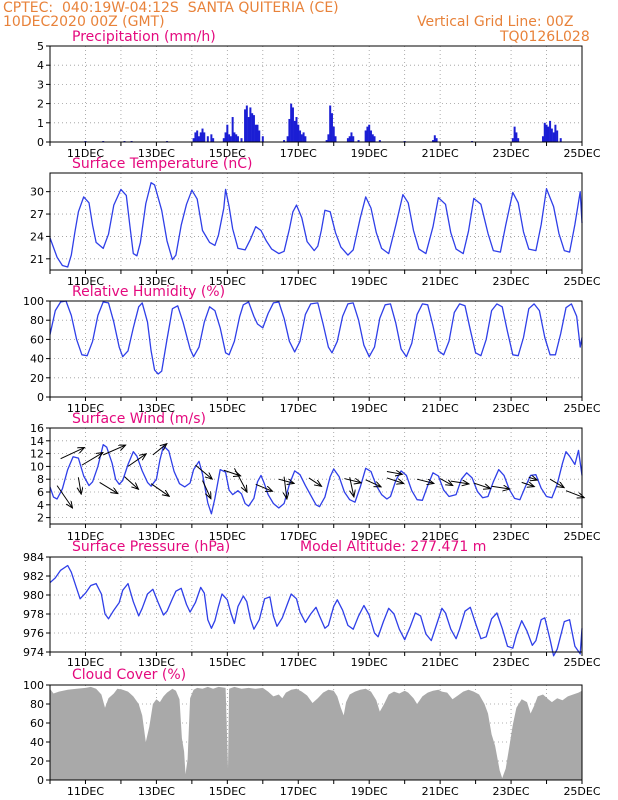 Image resolution: width=618 pixels, height=800 pixels. Describe the element at coordinates (148, 292) in the screenshot. I see `panel-title-rh: Relative Humidity (%)` at that location.